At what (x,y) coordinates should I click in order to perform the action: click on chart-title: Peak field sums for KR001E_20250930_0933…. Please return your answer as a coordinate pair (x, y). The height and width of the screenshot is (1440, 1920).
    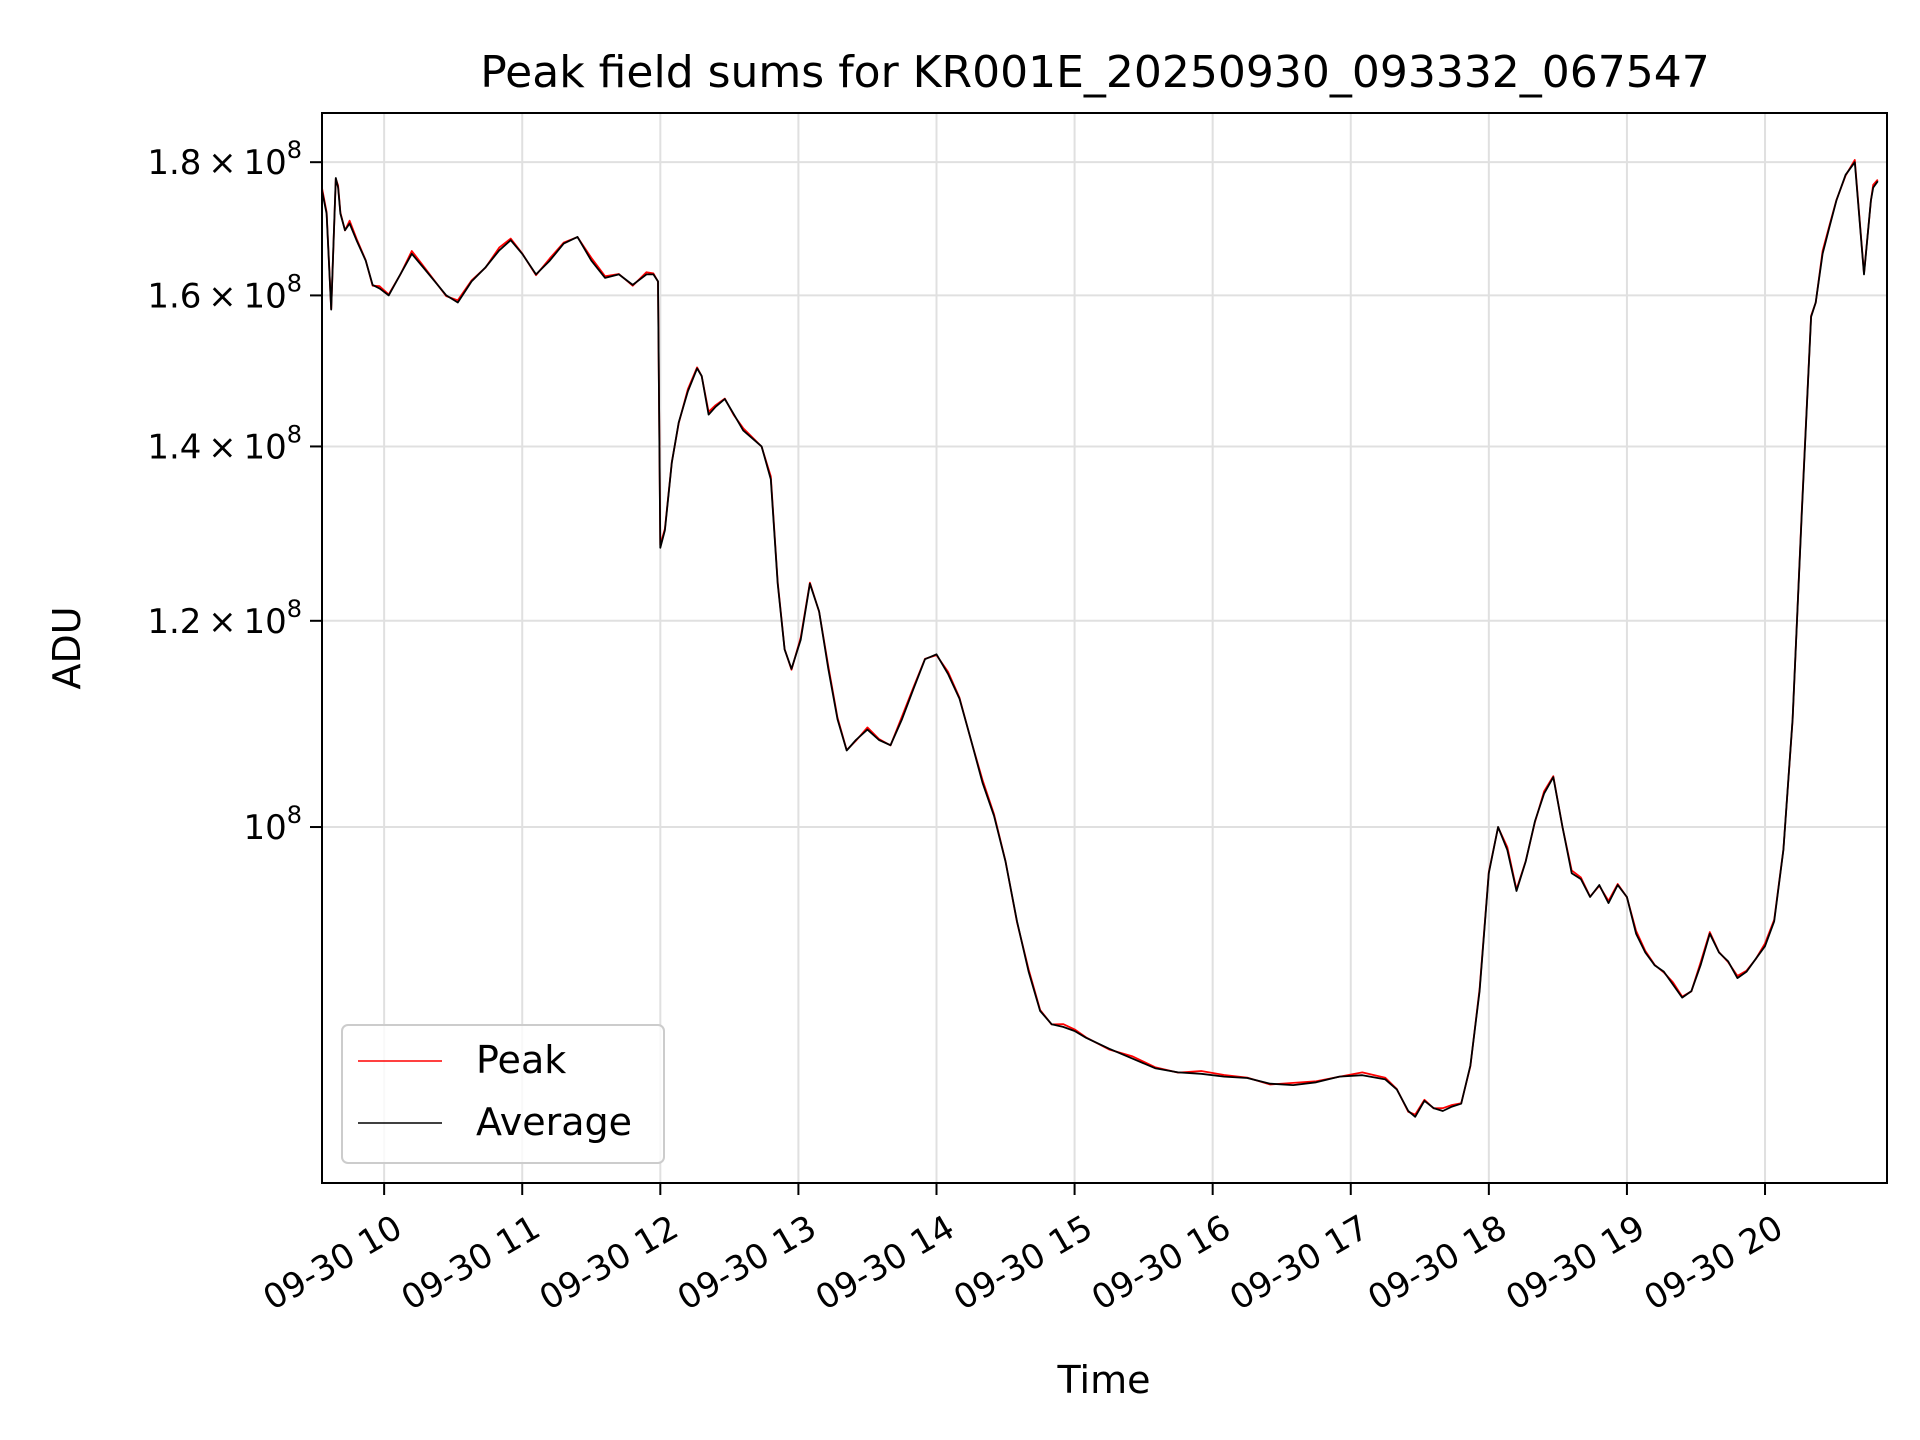
    Looking at the image, I should click on (1095, 72).